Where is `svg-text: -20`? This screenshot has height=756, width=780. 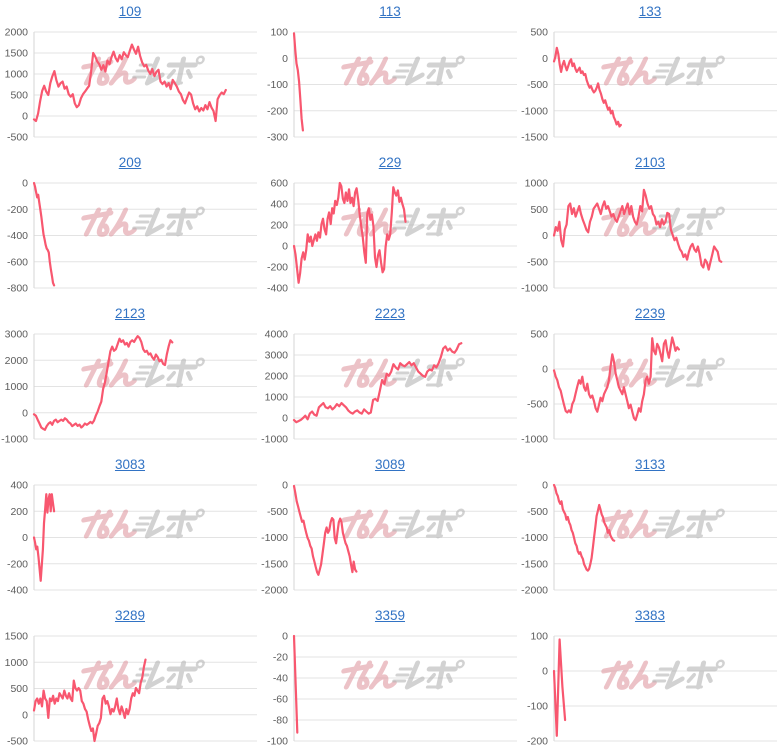 svg-text: -20 is located at coordinates (280, 658).